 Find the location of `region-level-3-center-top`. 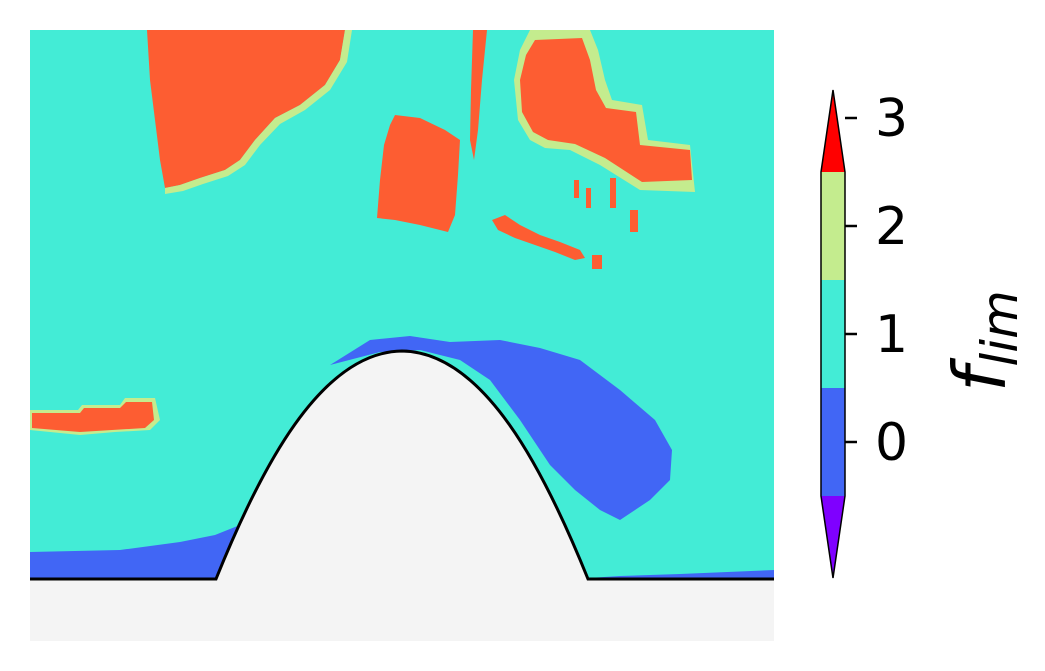

region-level-3-center-top is located at coordinates (418, 173).